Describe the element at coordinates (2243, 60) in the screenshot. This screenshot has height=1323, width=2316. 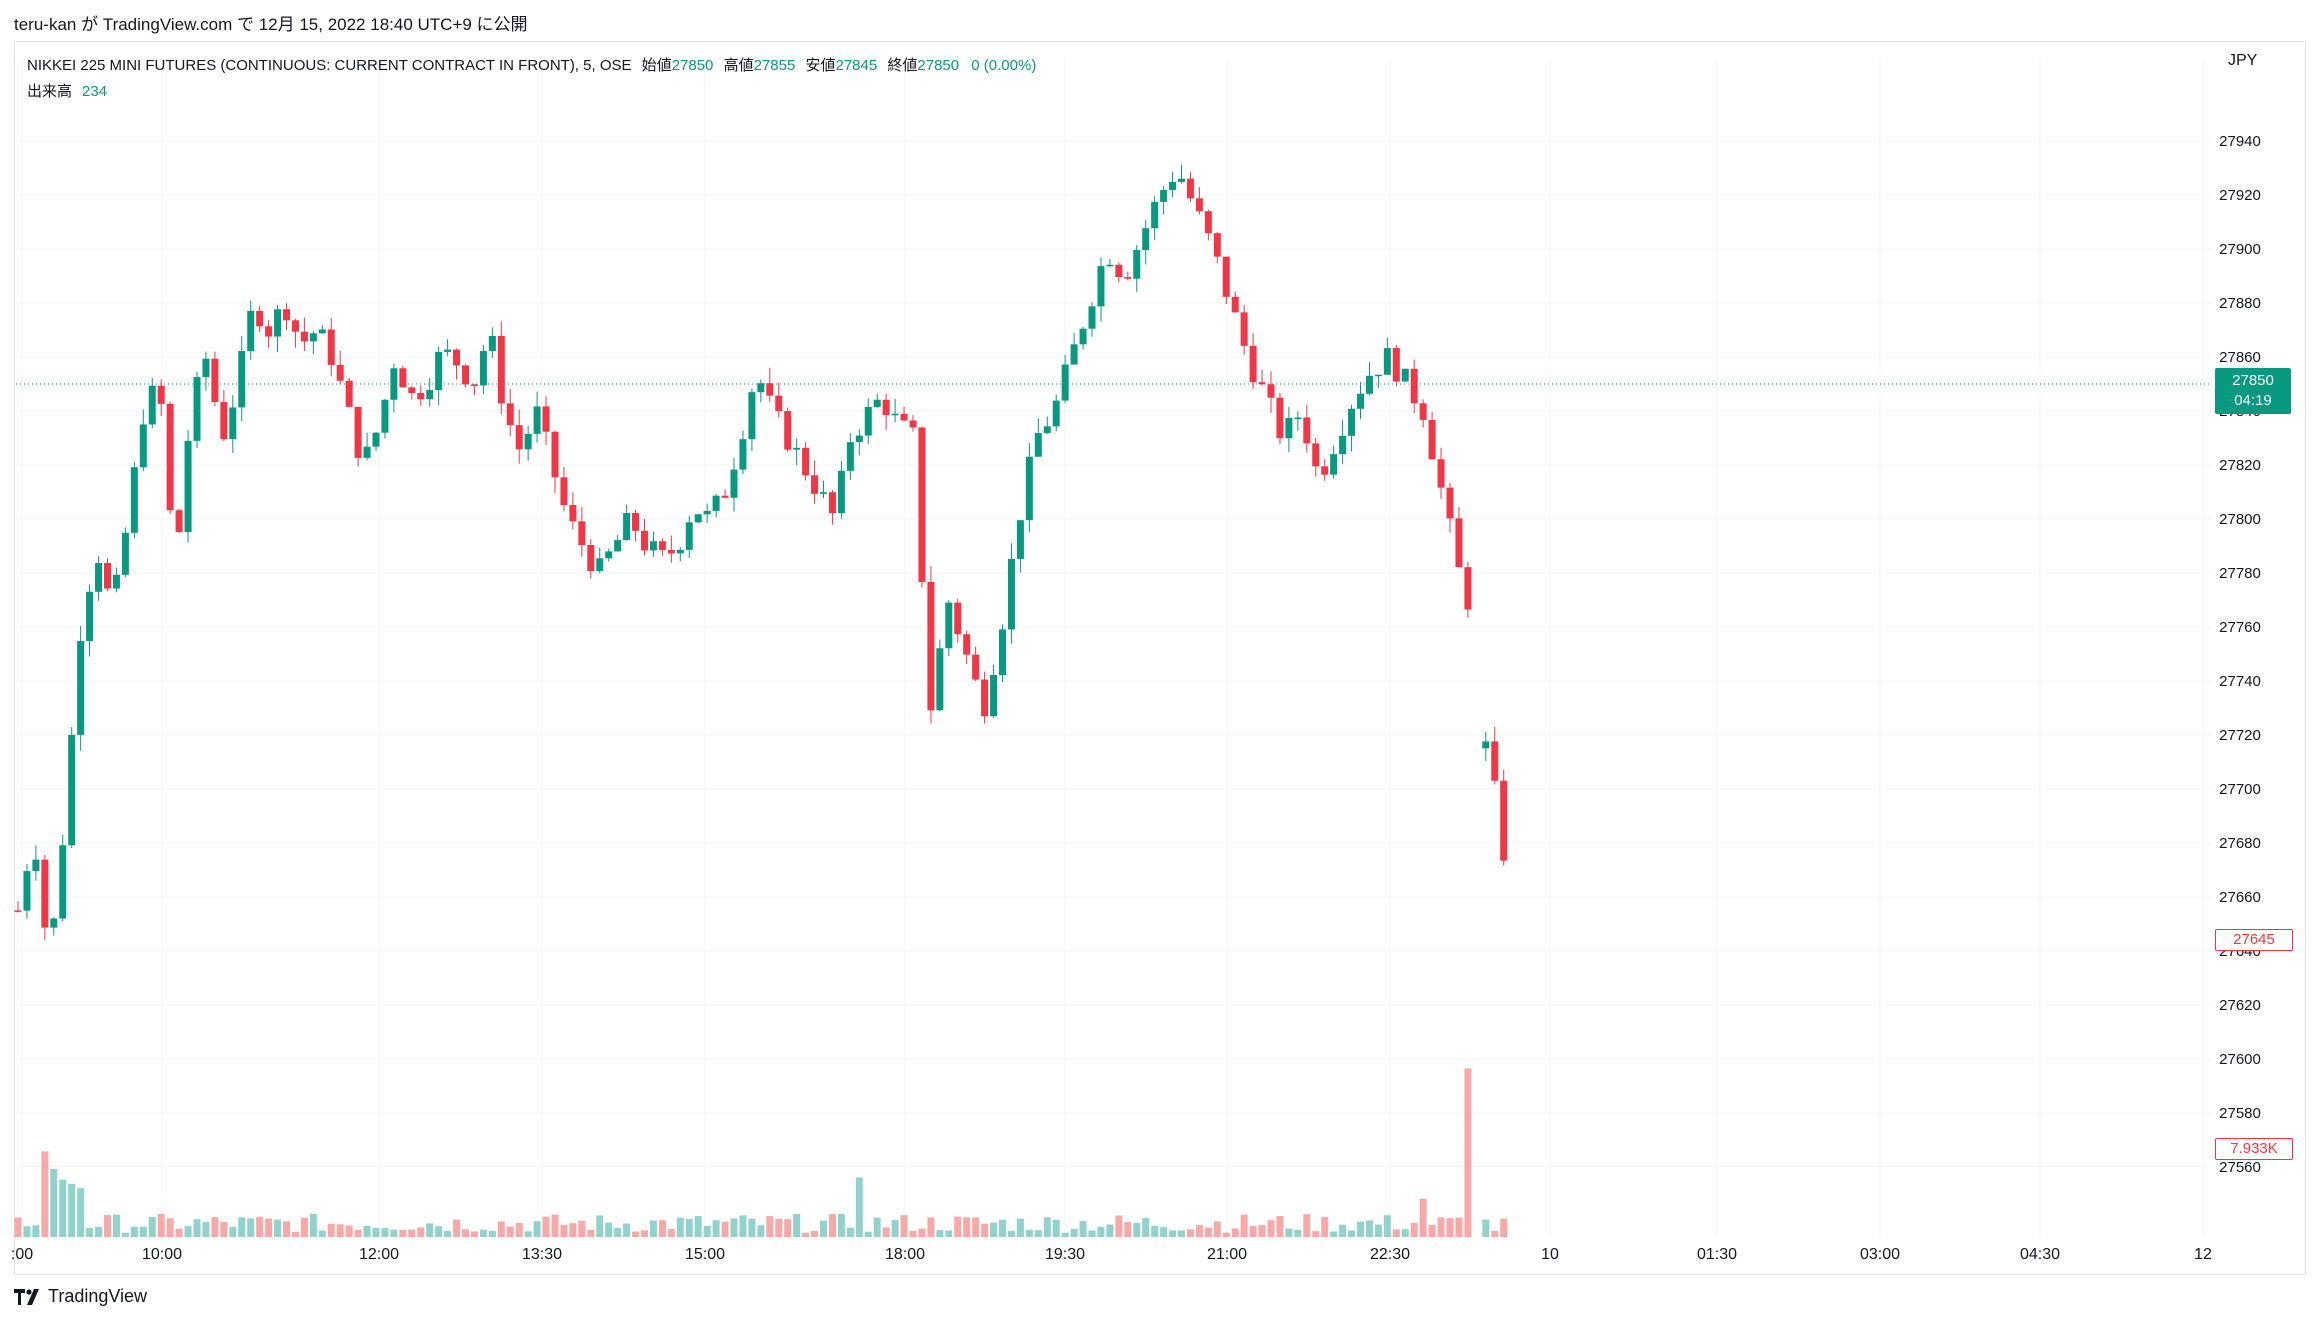
I see `currency-label: JPY` at that location.